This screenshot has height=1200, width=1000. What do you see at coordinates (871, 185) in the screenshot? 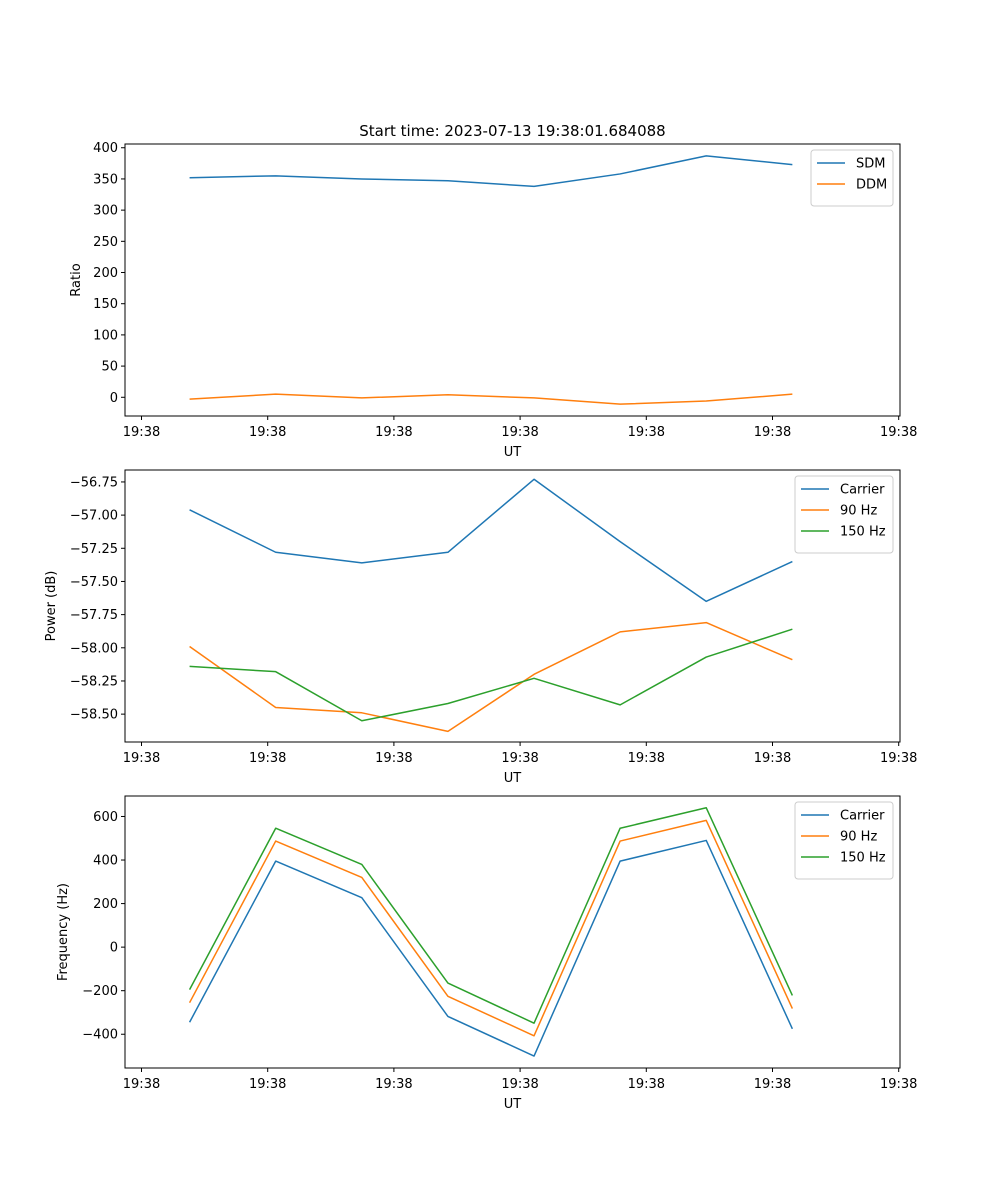
I see `legend-entry: DDM` at bounding box center [871, 185].